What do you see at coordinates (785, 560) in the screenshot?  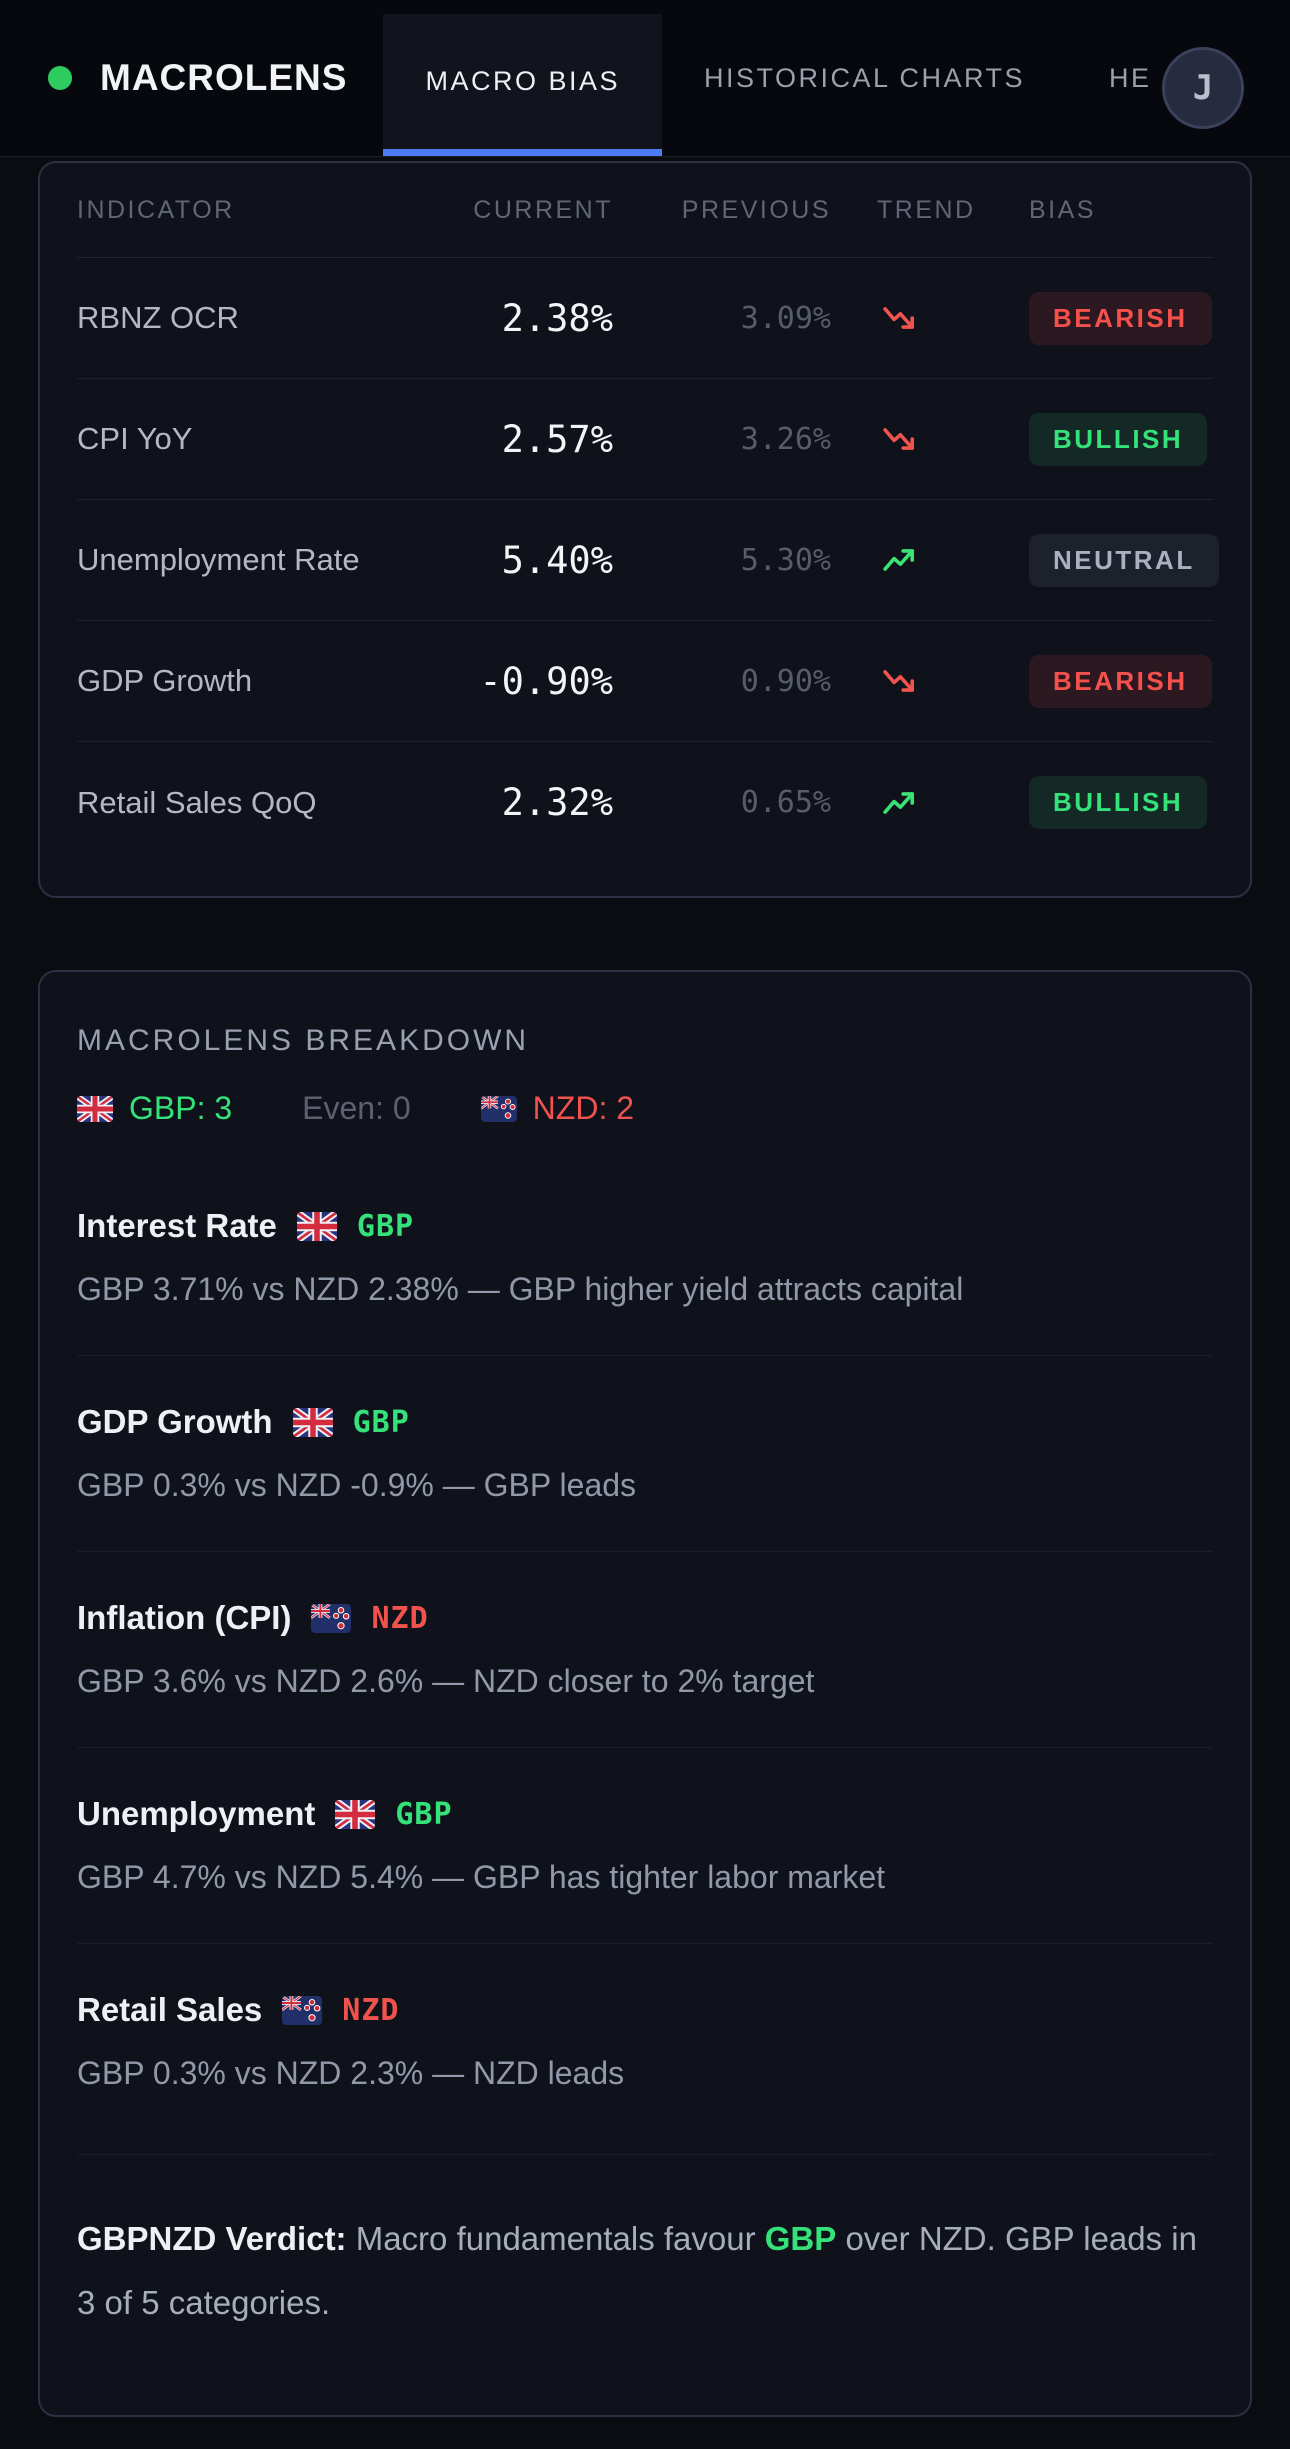 I see `previous-value: 5.30%` at bounding box center [785, 560].